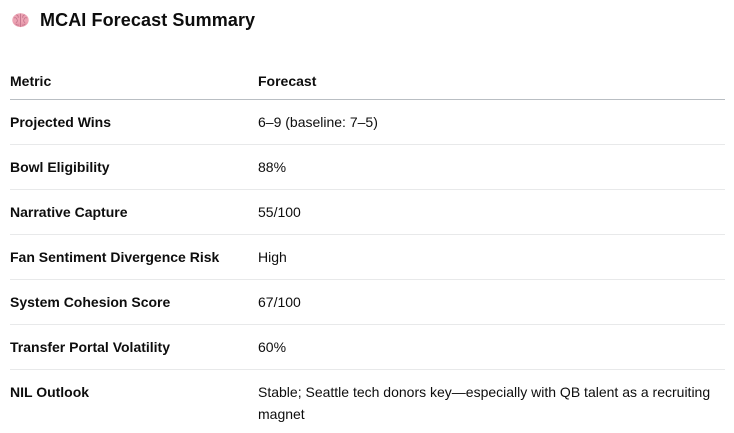  I want to click on metric-cell: Bowl Eligibility, so click(134, 167).